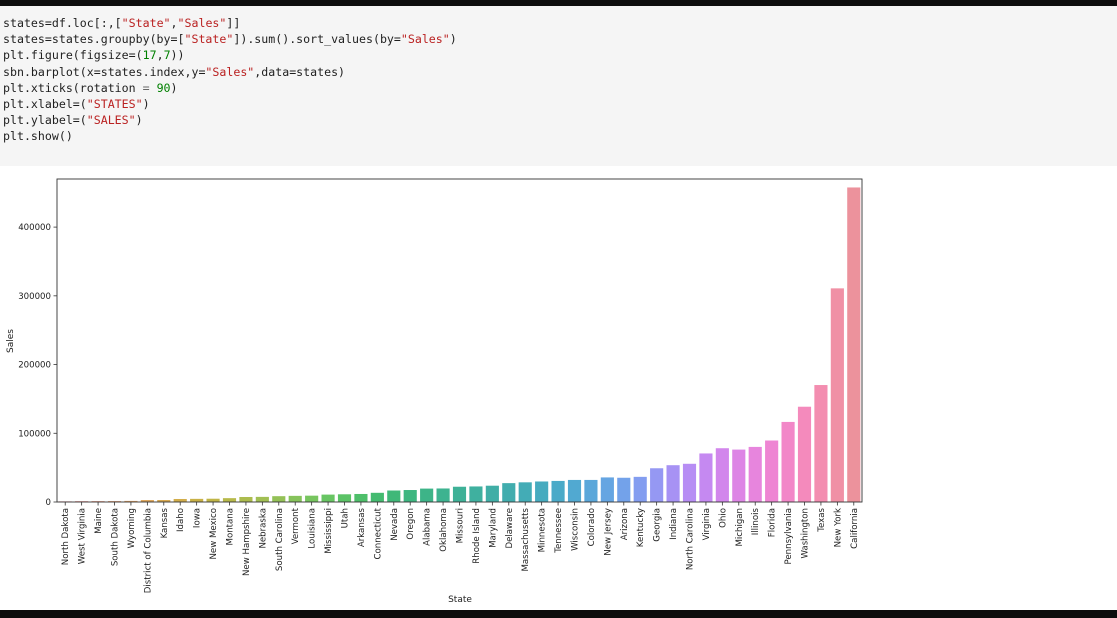  What do you see at coordinates (131, 501) in the screenshot?
I see `bar-wyoming` at bounding box center [131, 501].